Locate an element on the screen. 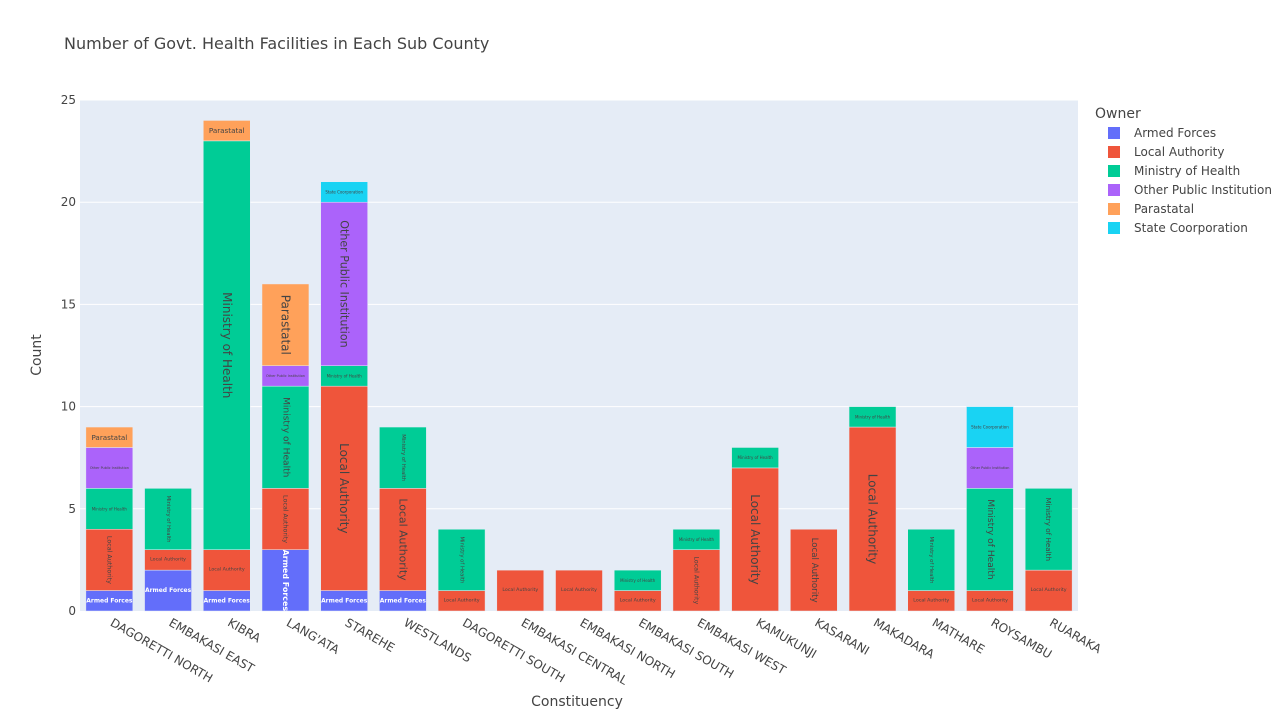  legend-item-local-authority: Local Authority is located at coordinates (1185, 151).